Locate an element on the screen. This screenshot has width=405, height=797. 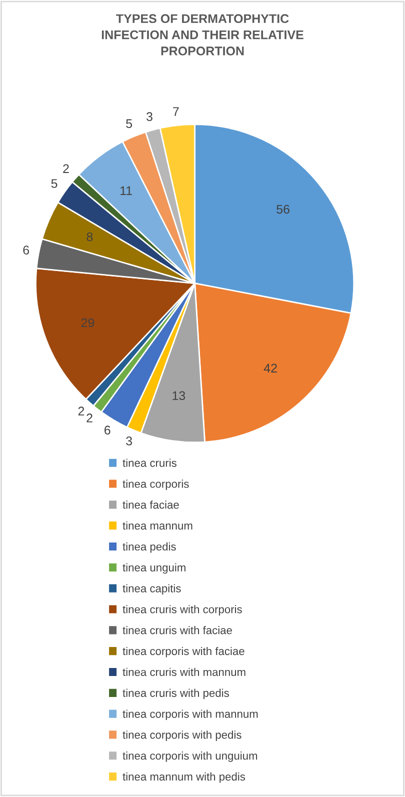
legend-label: tinea cruris with faciae is located at coordinates (177, 630).